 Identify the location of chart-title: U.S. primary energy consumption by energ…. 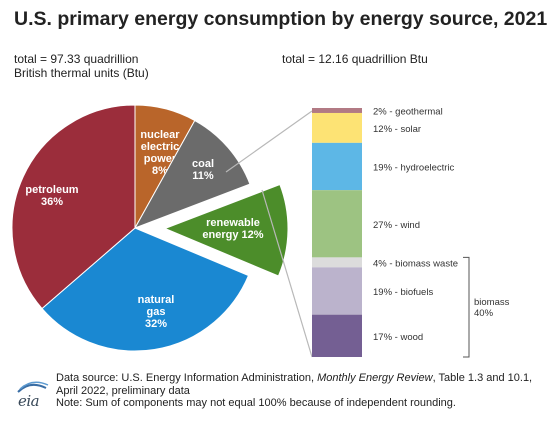
(281, 19).